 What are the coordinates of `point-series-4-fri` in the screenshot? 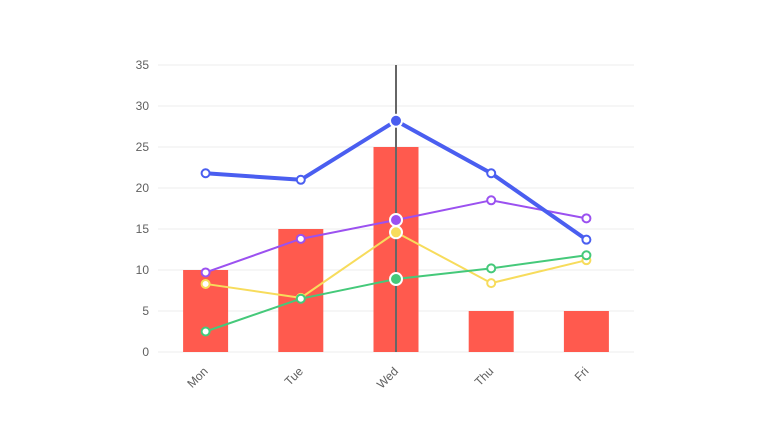 It's located at (586, 255).